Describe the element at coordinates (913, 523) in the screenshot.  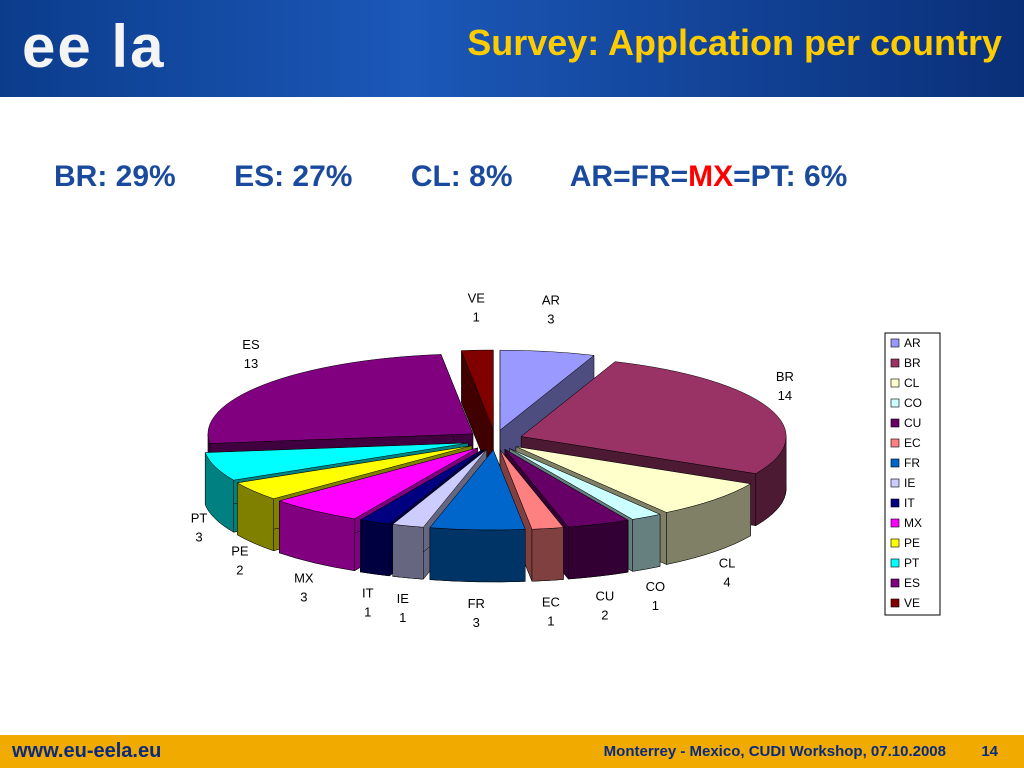
I see `legend-label: MX` at that location.